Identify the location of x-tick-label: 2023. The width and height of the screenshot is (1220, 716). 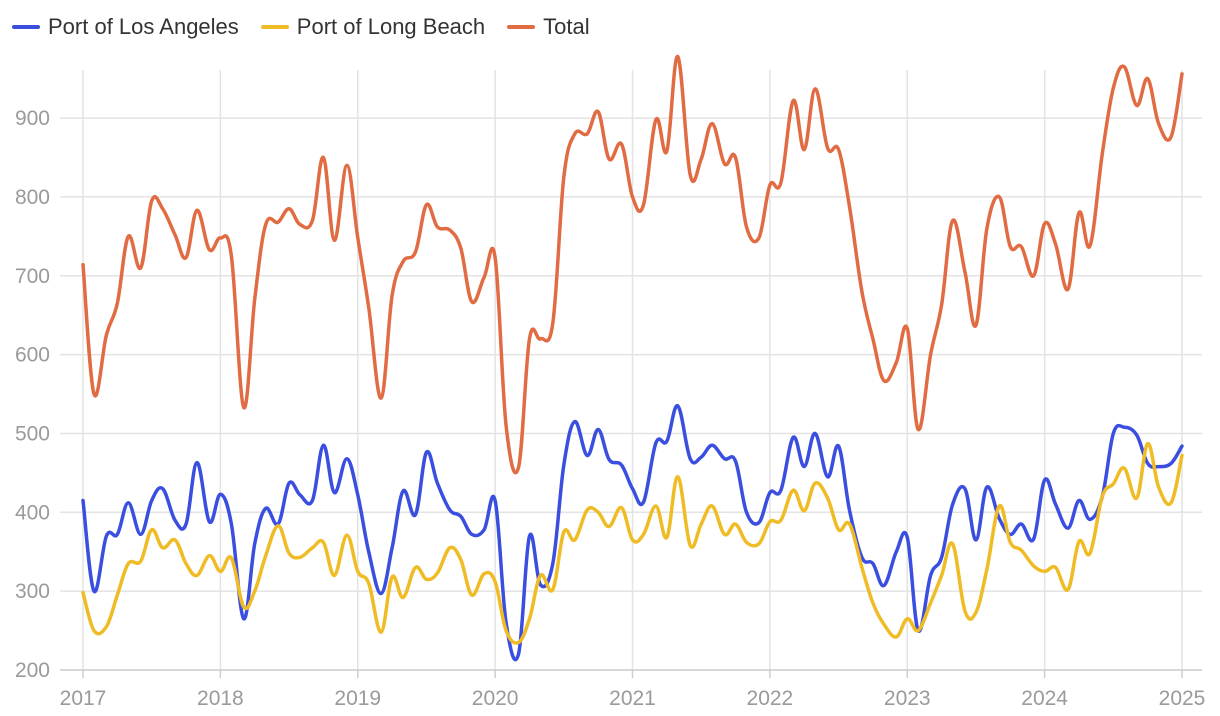
(907, 698).